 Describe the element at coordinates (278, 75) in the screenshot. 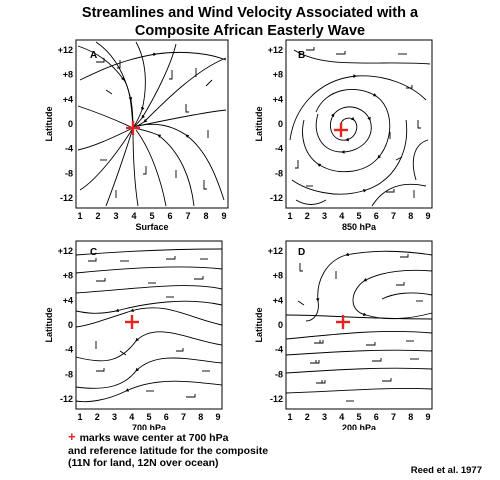

I see `panel-b-y-tick-label: +8` at that location.